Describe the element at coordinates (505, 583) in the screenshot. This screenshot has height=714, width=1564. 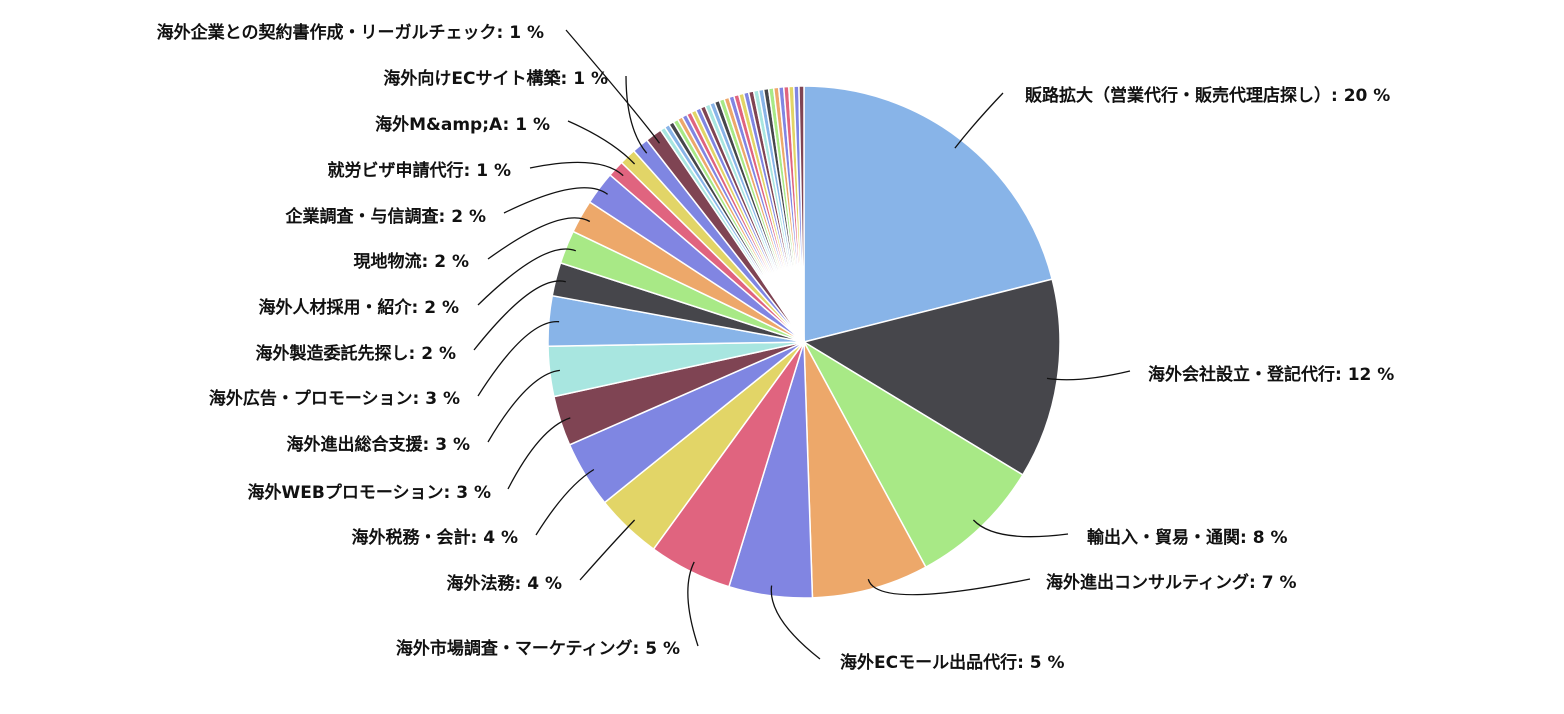
I see `slice-label-7: 海外法務: 4 %` at that location.